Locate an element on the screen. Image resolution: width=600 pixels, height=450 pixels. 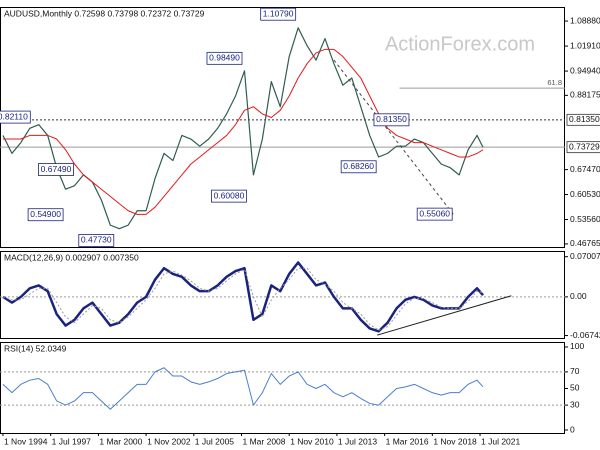
panel-title: RSI(14) 52.0349 is located at coordinates (35, 348).